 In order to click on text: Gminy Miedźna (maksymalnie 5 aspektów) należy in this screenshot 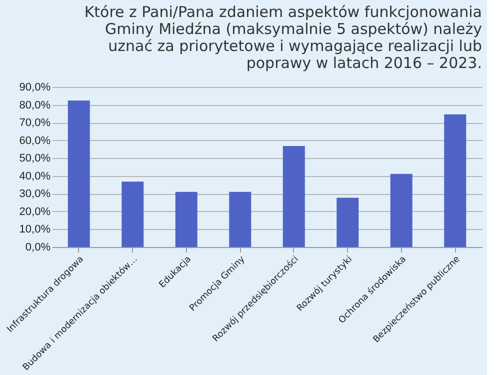, I will do `click(293, 29)`.